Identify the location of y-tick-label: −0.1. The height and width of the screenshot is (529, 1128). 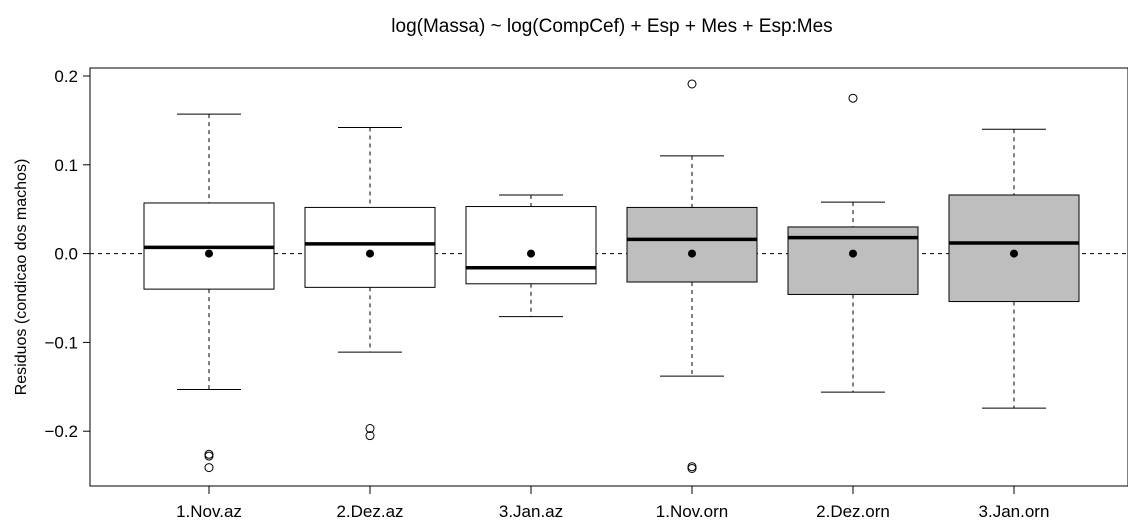
(61, 342).